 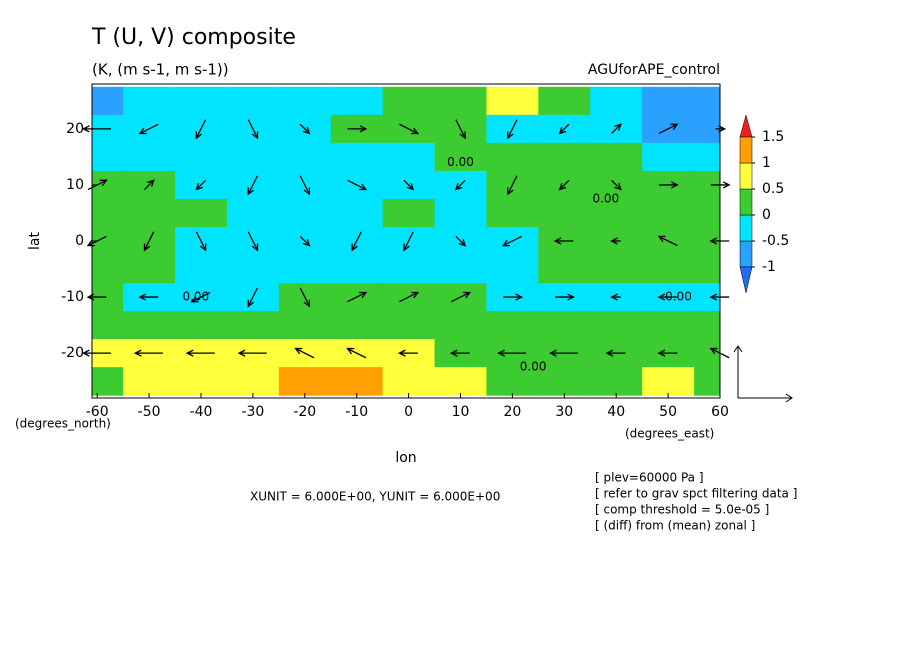 What do you see at coordinates (649, 478) in the screenshot?
I see `note: [ plev=60000 Pa ]` at bounding box center [649, 478].